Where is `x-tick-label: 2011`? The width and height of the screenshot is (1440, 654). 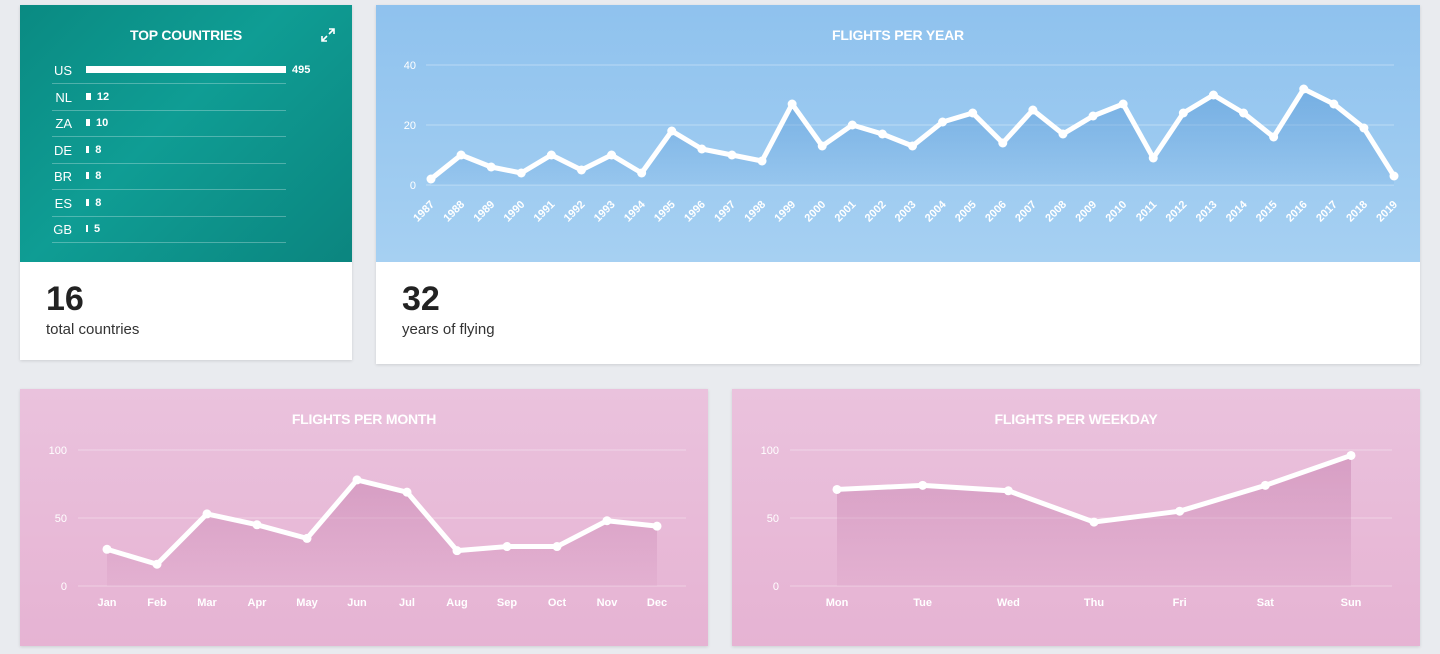
x-tick-label: 2011 is located at coordinates (1146, 211).